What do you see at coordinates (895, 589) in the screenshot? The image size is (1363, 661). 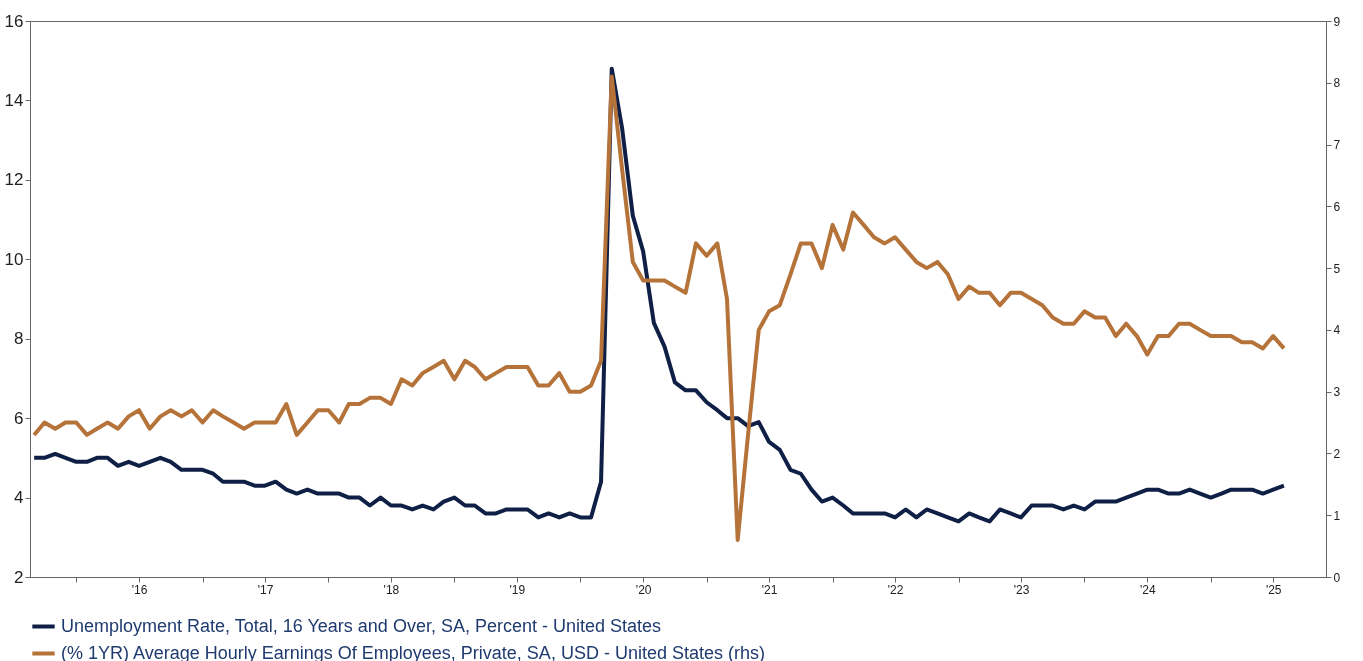 I see `x-tick-label: '22` at bounding box center [895, 589].